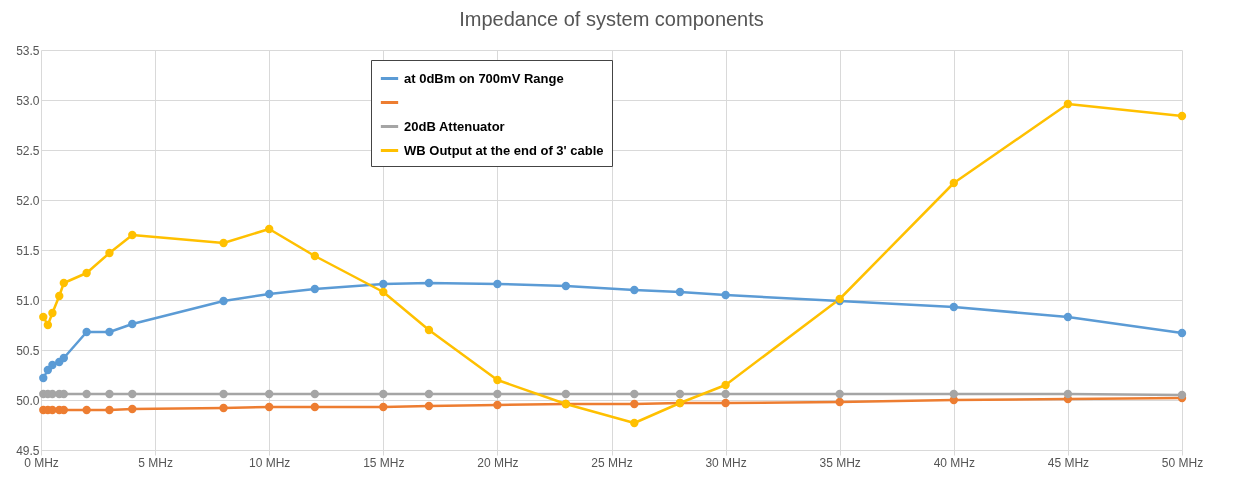 This screenshot has width=1235, height=484. Describe the element at coordinates (1068, 462) in the screenshot. I see `x-tick-label: 45 MHz` at that location.